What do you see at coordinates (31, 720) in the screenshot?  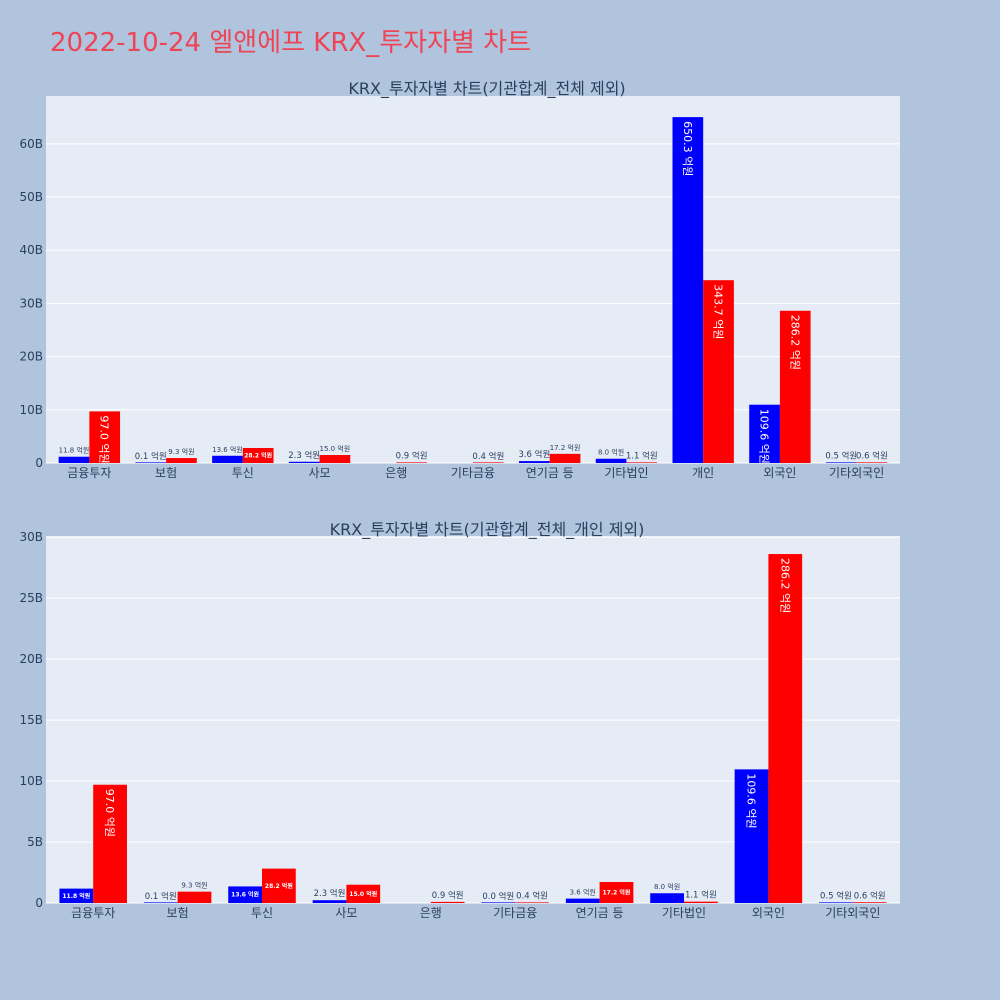 I see `y-tick-label: 15B` at bounding box center [31, 720].